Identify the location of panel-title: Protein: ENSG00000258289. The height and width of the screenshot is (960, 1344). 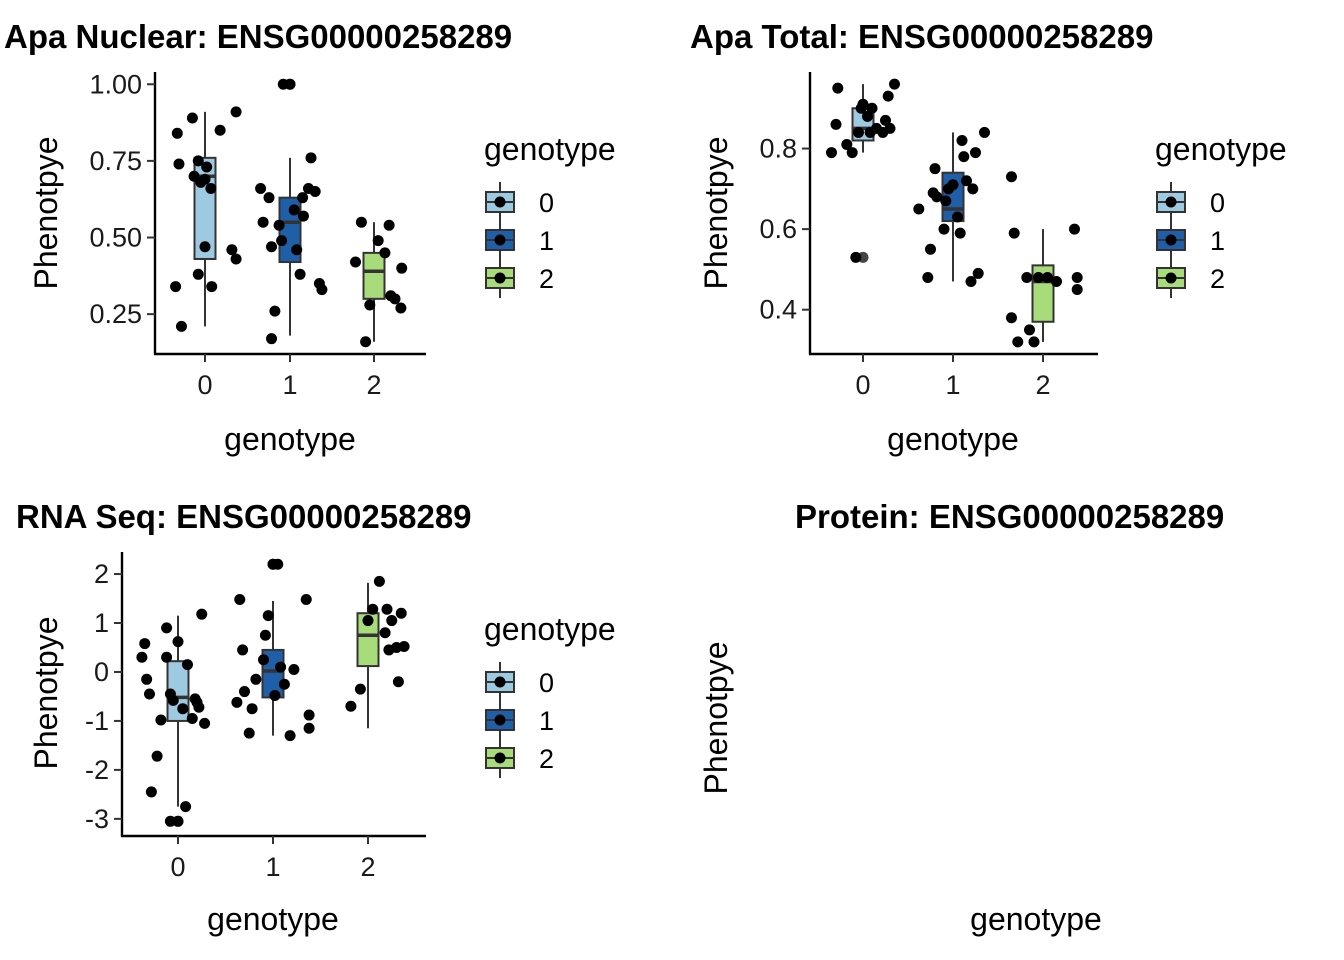
(1009, 516).